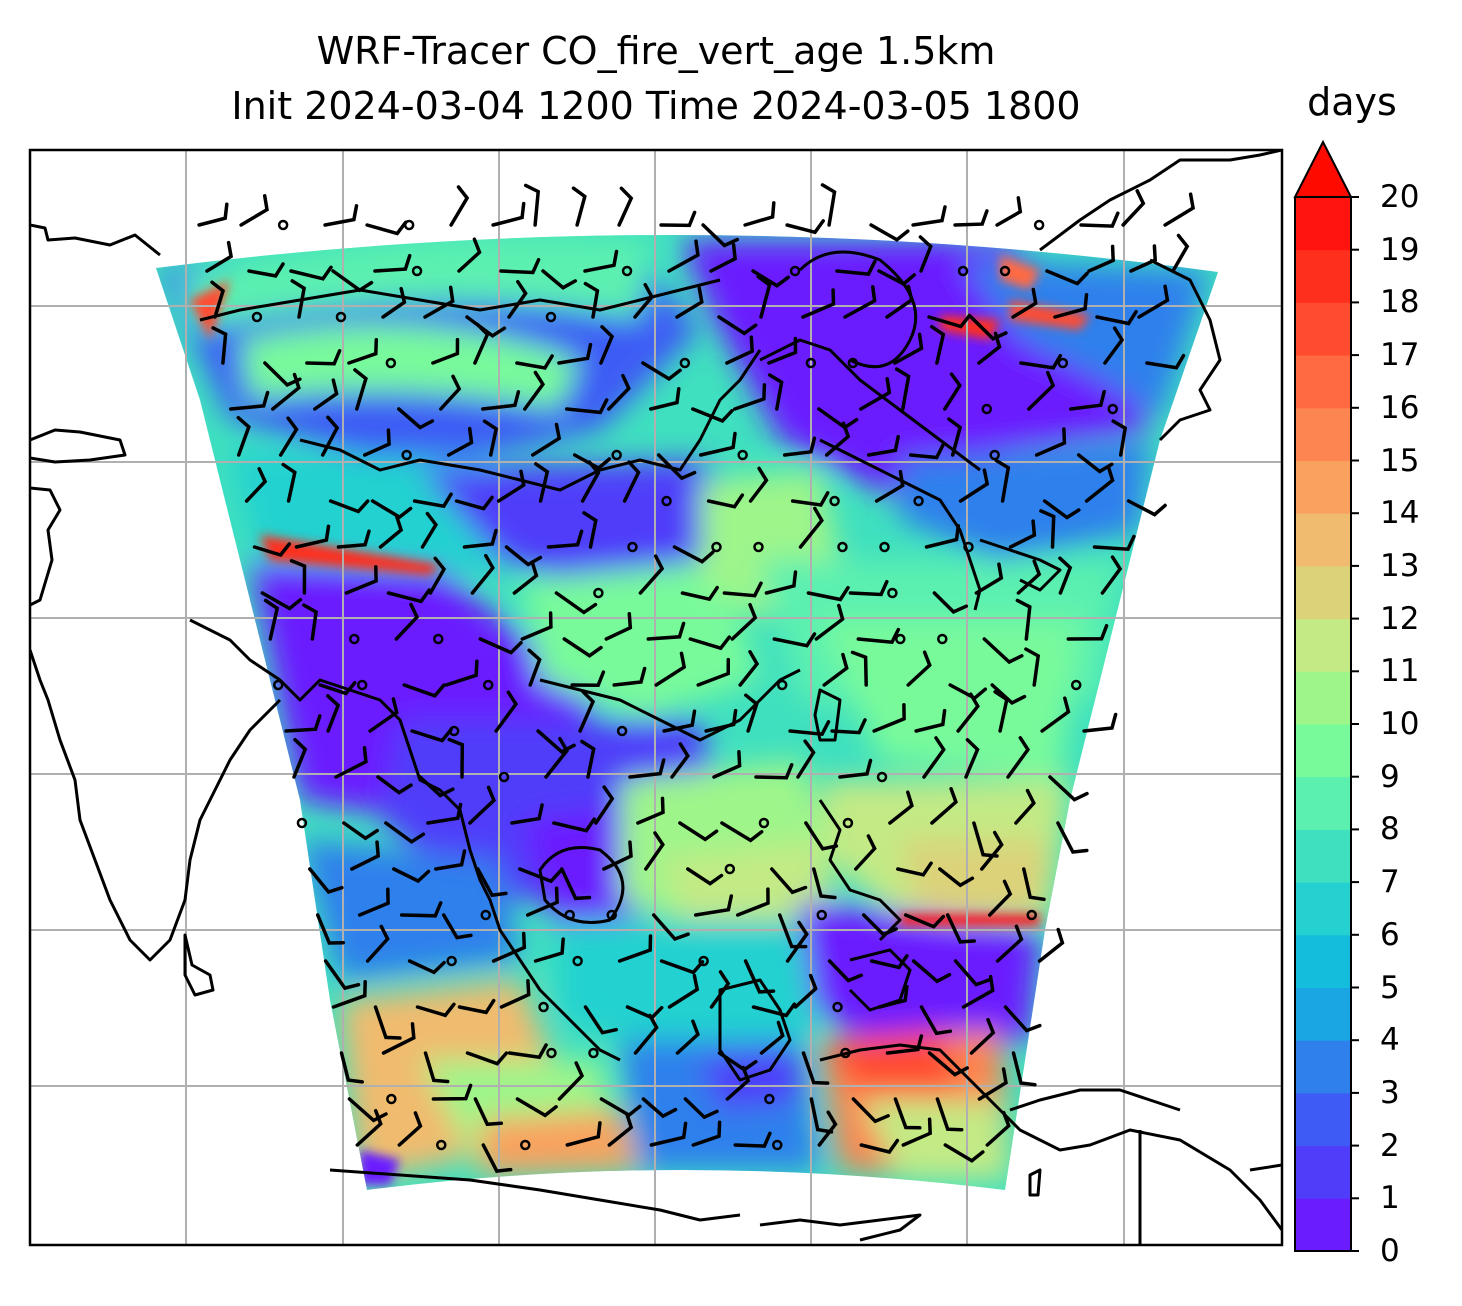 The image size is (1462, 1306). I want to click on colorbar-tick-label: 7, so click(1390, 882).